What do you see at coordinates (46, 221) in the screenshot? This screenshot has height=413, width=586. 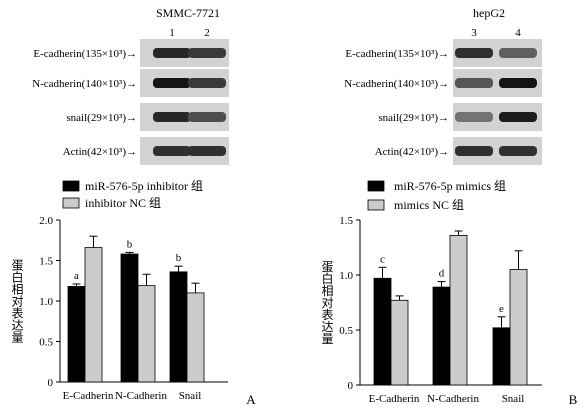 I see `y-tick-label: 2.0` at bounding box center [46, 221].